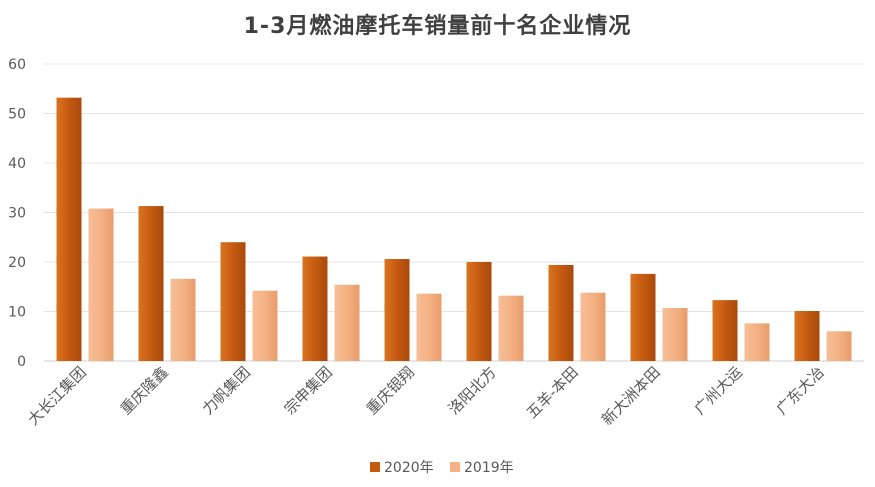 The height and width of the screenshot is (487, 875). Describe the element at coordinates (442, 468) in the screenshot. I see `legend: 2020年 2019年` at that location.